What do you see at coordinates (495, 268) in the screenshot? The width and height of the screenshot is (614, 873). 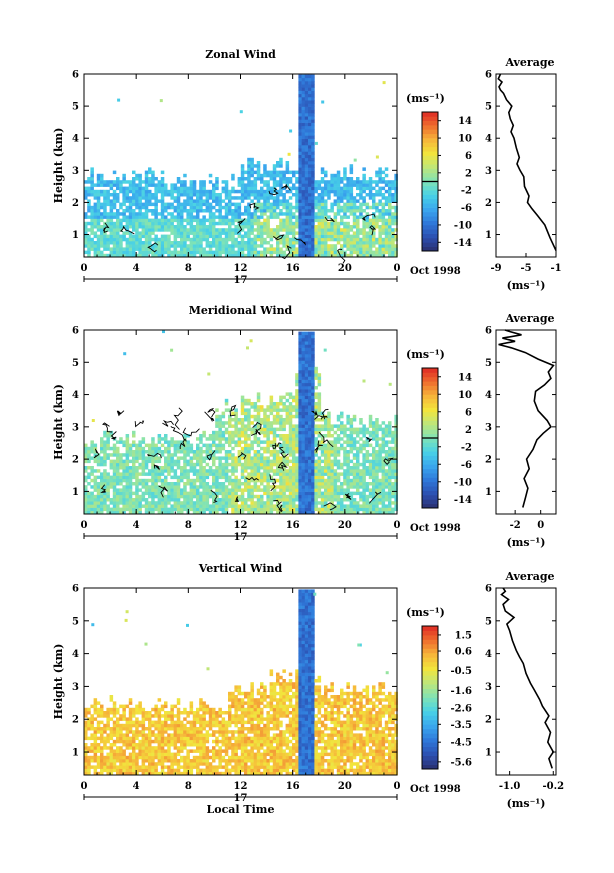 I see `average-x-tick-label: -9` at bounding box center [495, 268].